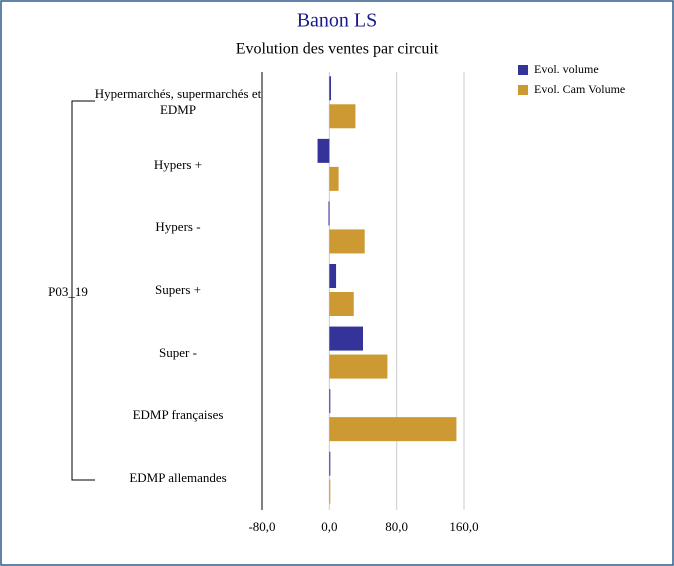 This screenshot has height=566, width=674. What do you see at coordinates (463, 526) in the screenshot?
I see `x-tick-label: 160,0` at bounding box center [463, 526].